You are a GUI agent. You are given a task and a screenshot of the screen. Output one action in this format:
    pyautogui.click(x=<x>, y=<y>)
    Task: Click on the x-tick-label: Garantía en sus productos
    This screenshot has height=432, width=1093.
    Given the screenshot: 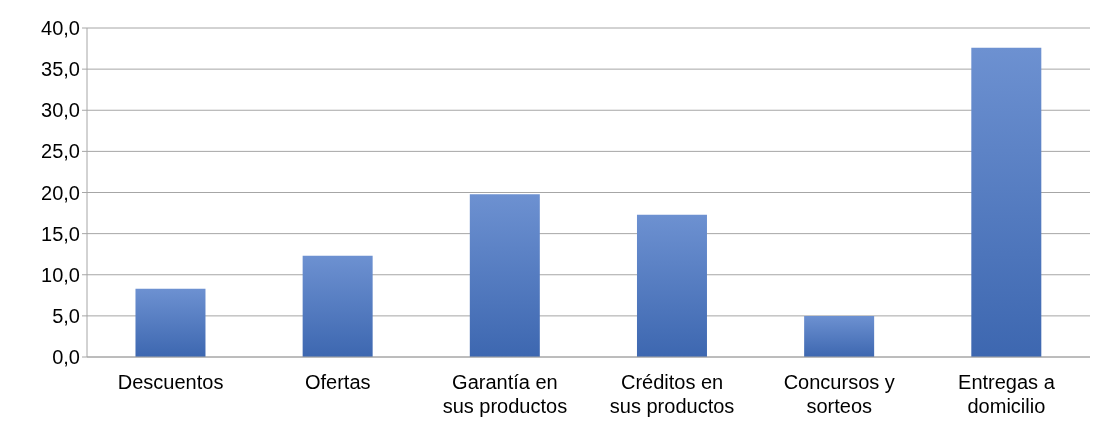 What is the action you would take?
    pyautogui.click(x=505, y=394)
    